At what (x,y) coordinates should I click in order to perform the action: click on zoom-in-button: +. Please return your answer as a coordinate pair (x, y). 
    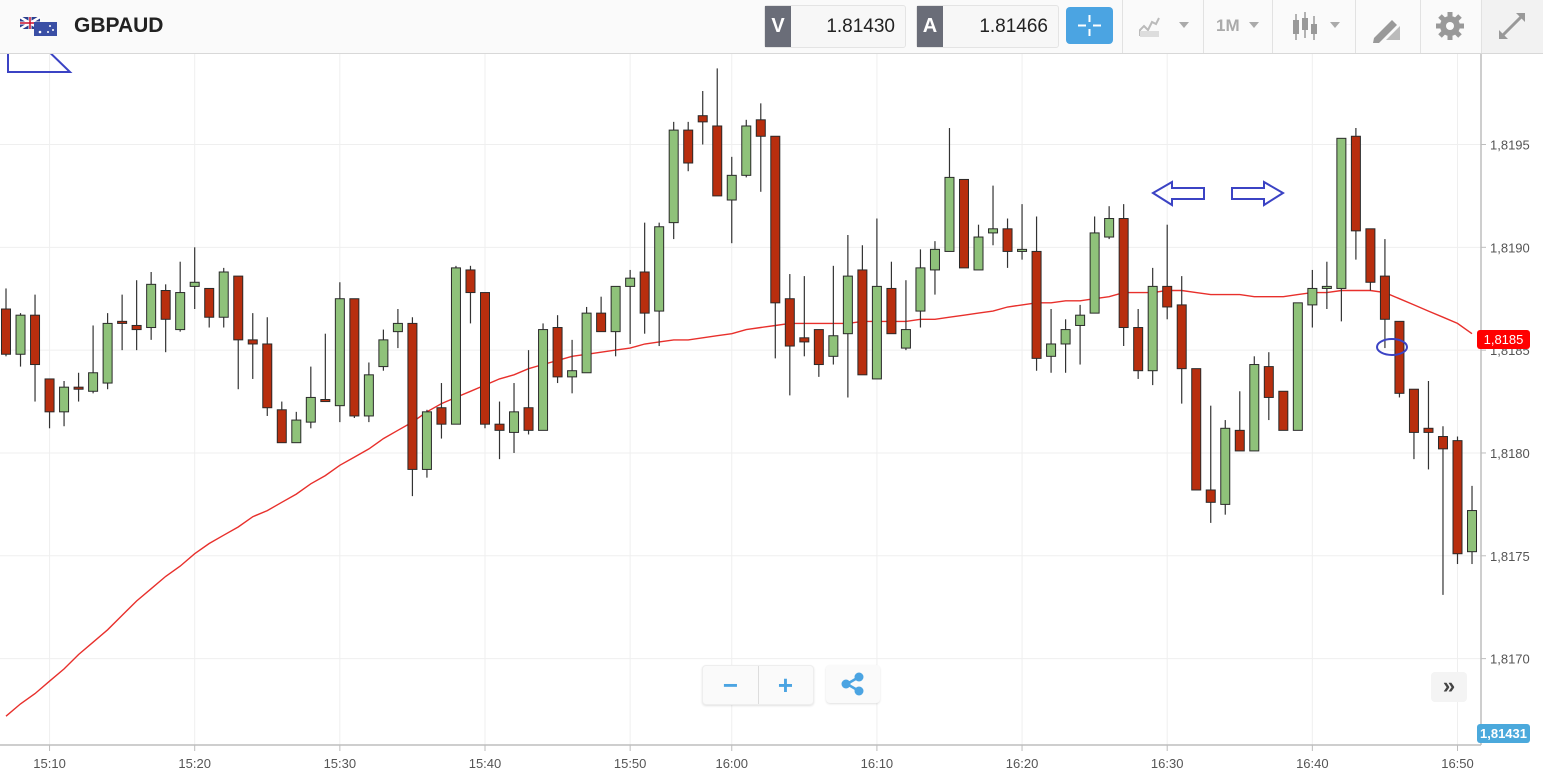
    Looking at the image, I should click on (785, 685).